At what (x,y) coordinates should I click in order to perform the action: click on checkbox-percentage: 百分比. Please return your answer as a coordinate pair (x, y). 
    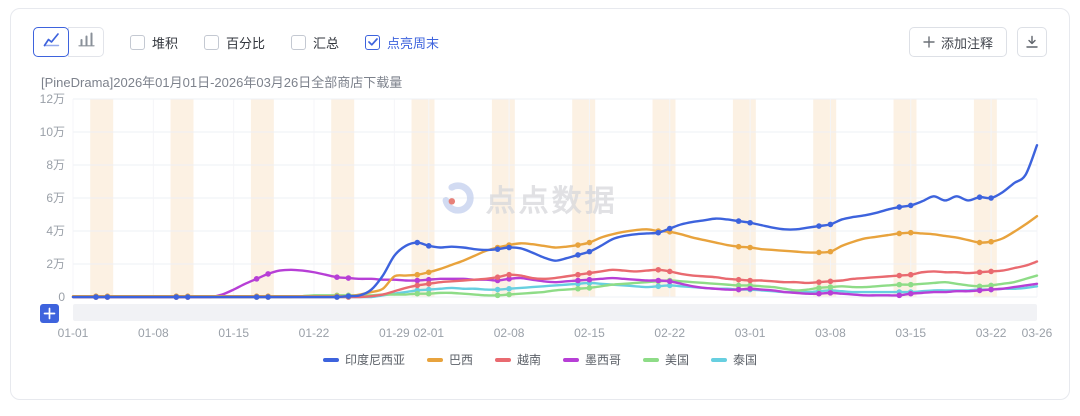
    Looking at the image, I should click on (234, 42).